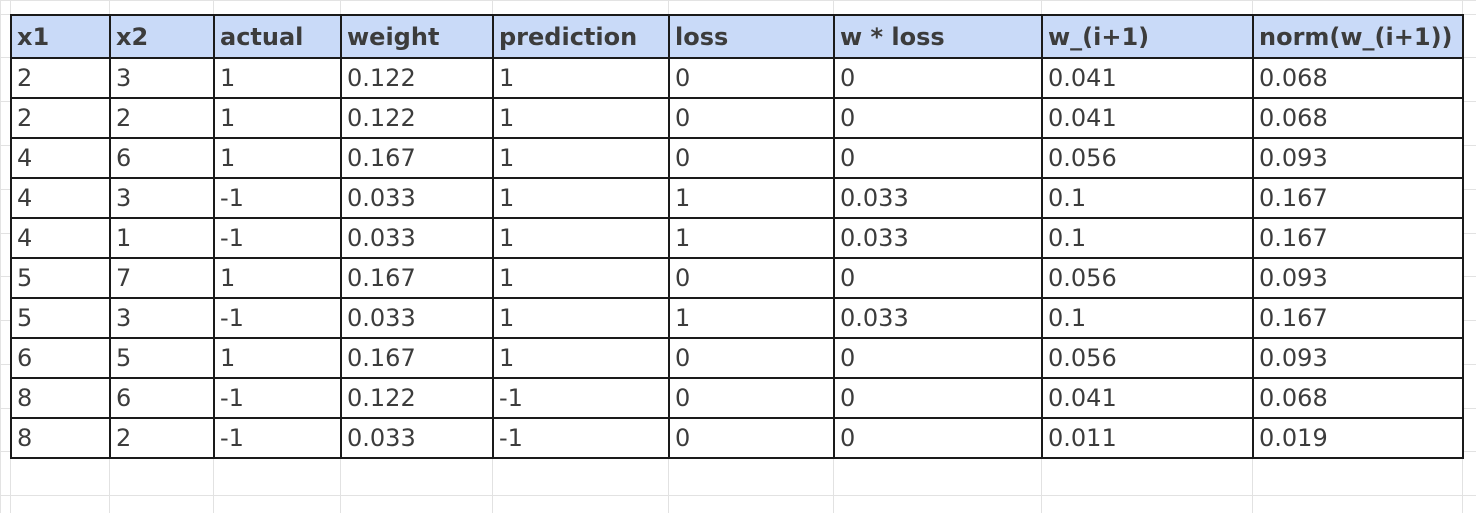  What do you see at coordinates (1358, 438) in the screenshot?
I see `table-cell: 0.019` at bounding box center [1358, 438].